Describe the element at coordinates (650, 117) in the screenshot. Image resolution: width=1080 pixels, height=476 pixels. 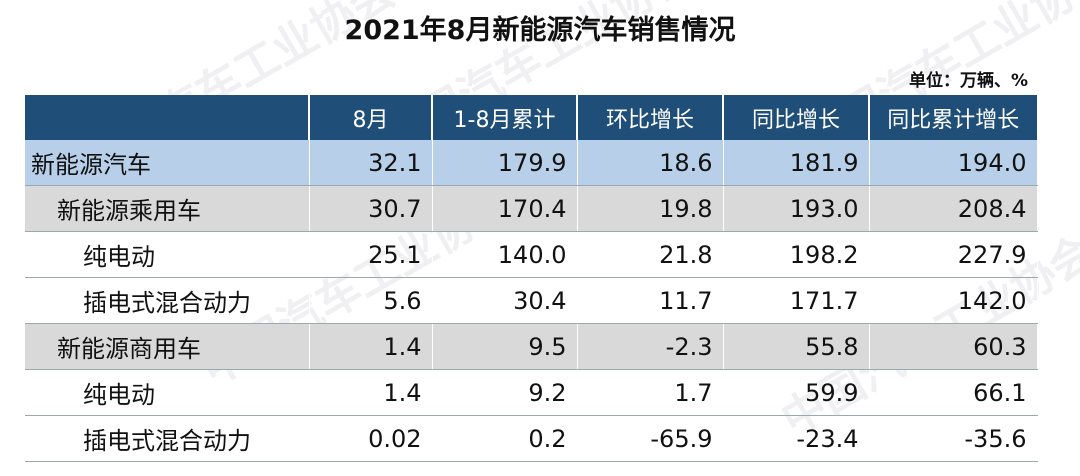
I see `column-header: 环比增长` at that location.